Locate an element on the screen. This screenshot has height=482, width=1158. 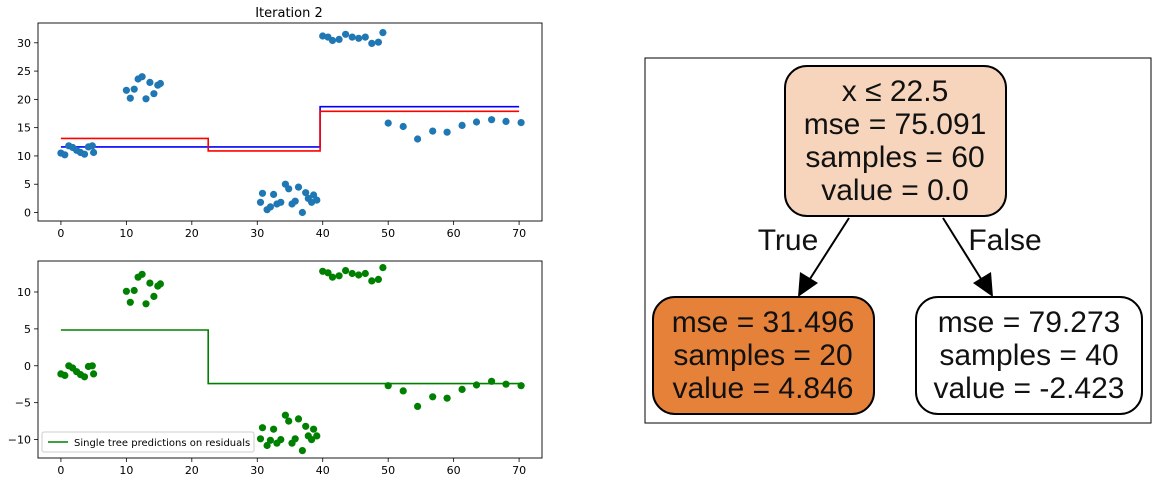
y-tick-label: 15 is located at coordinates (24, 128).